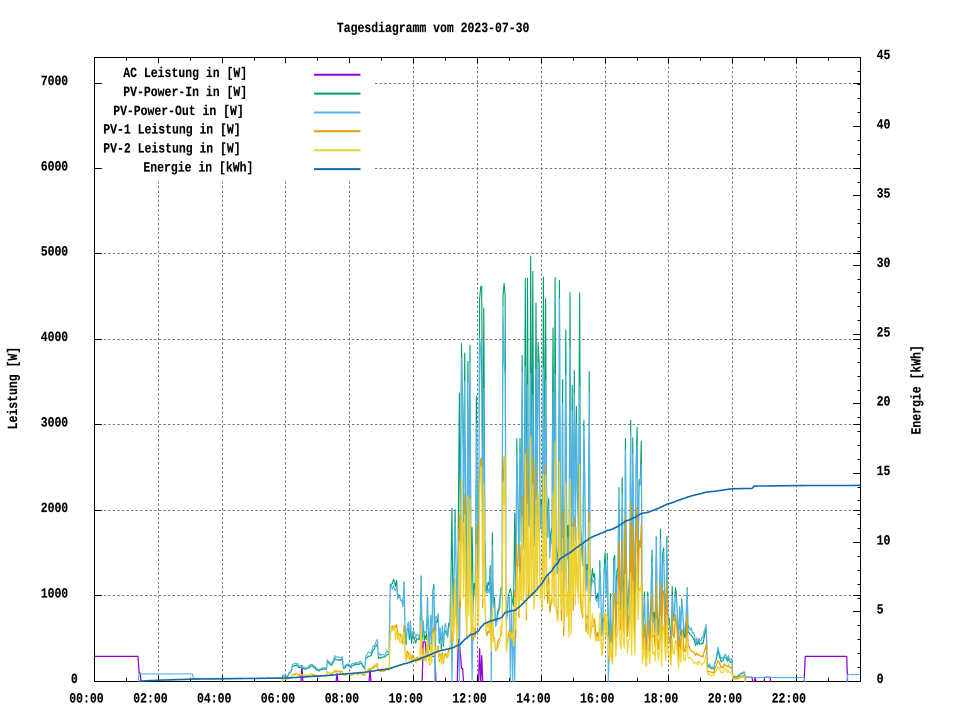 The image size is (960, 720). Describe the element at coordinates (661, 700) in the screenshot. I see `svg-text: 18:00` at that location.